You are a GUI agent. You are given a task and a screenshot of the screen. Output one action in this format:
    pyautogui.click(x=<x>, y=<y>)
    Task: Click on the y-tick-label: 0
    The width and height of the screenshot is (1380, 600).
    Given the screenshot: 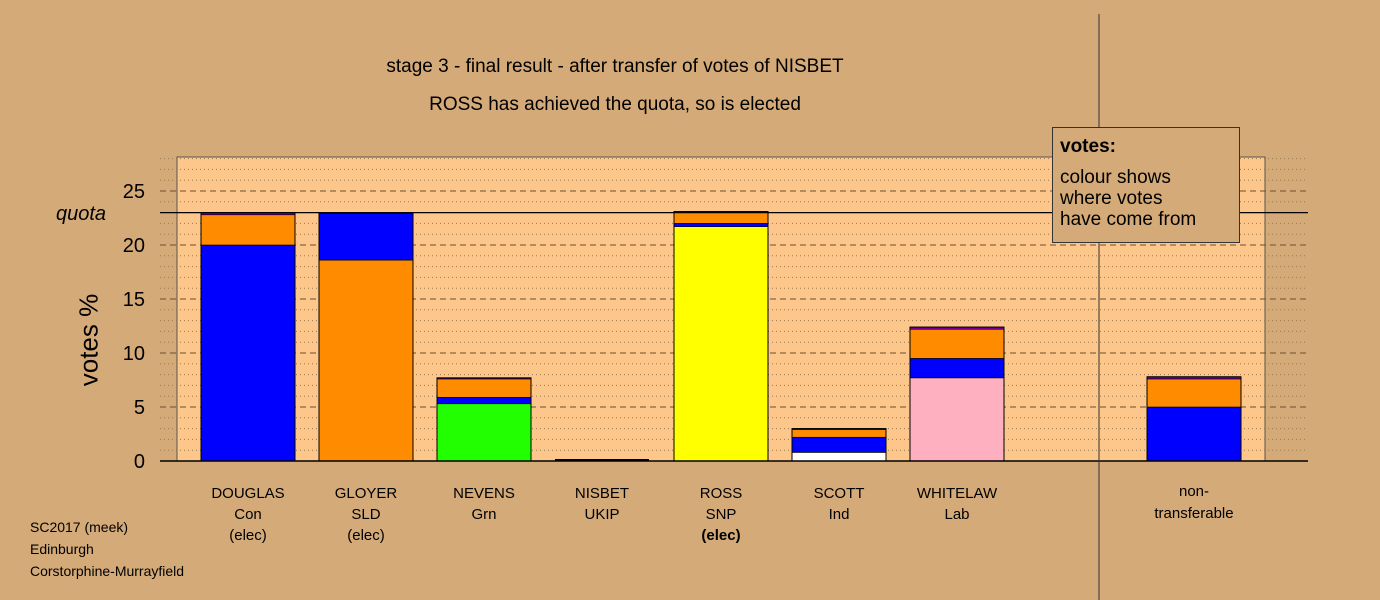 What is the action you would take?
    pyautogui.click(x=139, y=462)
    